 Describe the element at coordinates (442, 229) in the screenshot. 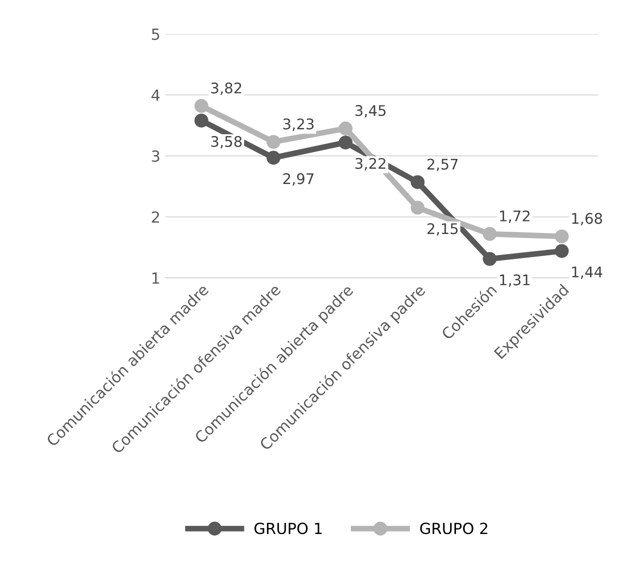

I see `data-label: 2,15` at that location.